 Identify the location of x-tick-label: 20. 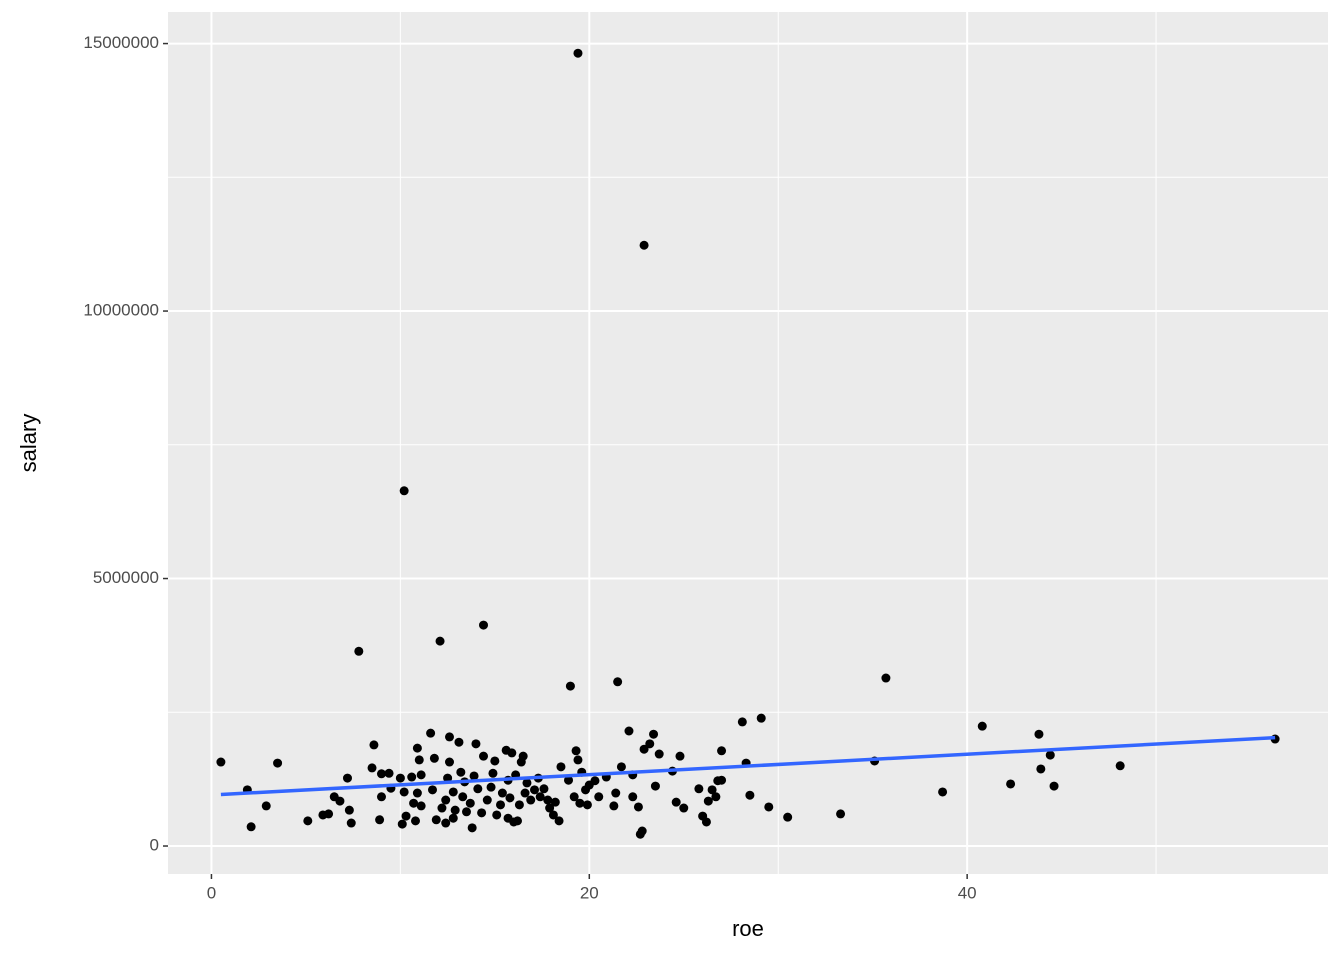
(589, 892).